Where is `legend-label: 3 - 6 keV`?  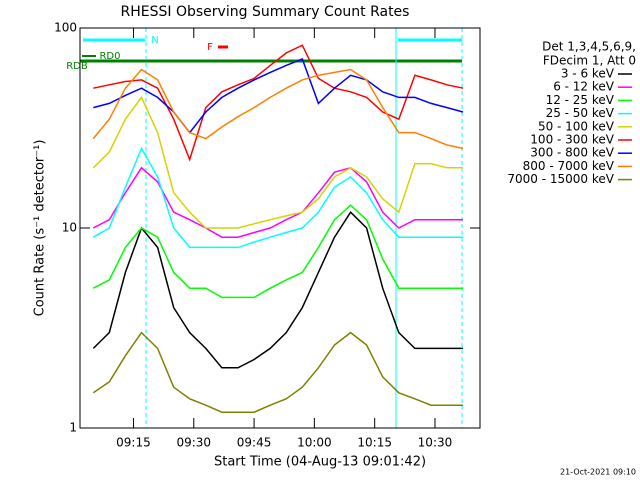
legend-label: 3 - 6 keV is located at coordinates (588, 74).